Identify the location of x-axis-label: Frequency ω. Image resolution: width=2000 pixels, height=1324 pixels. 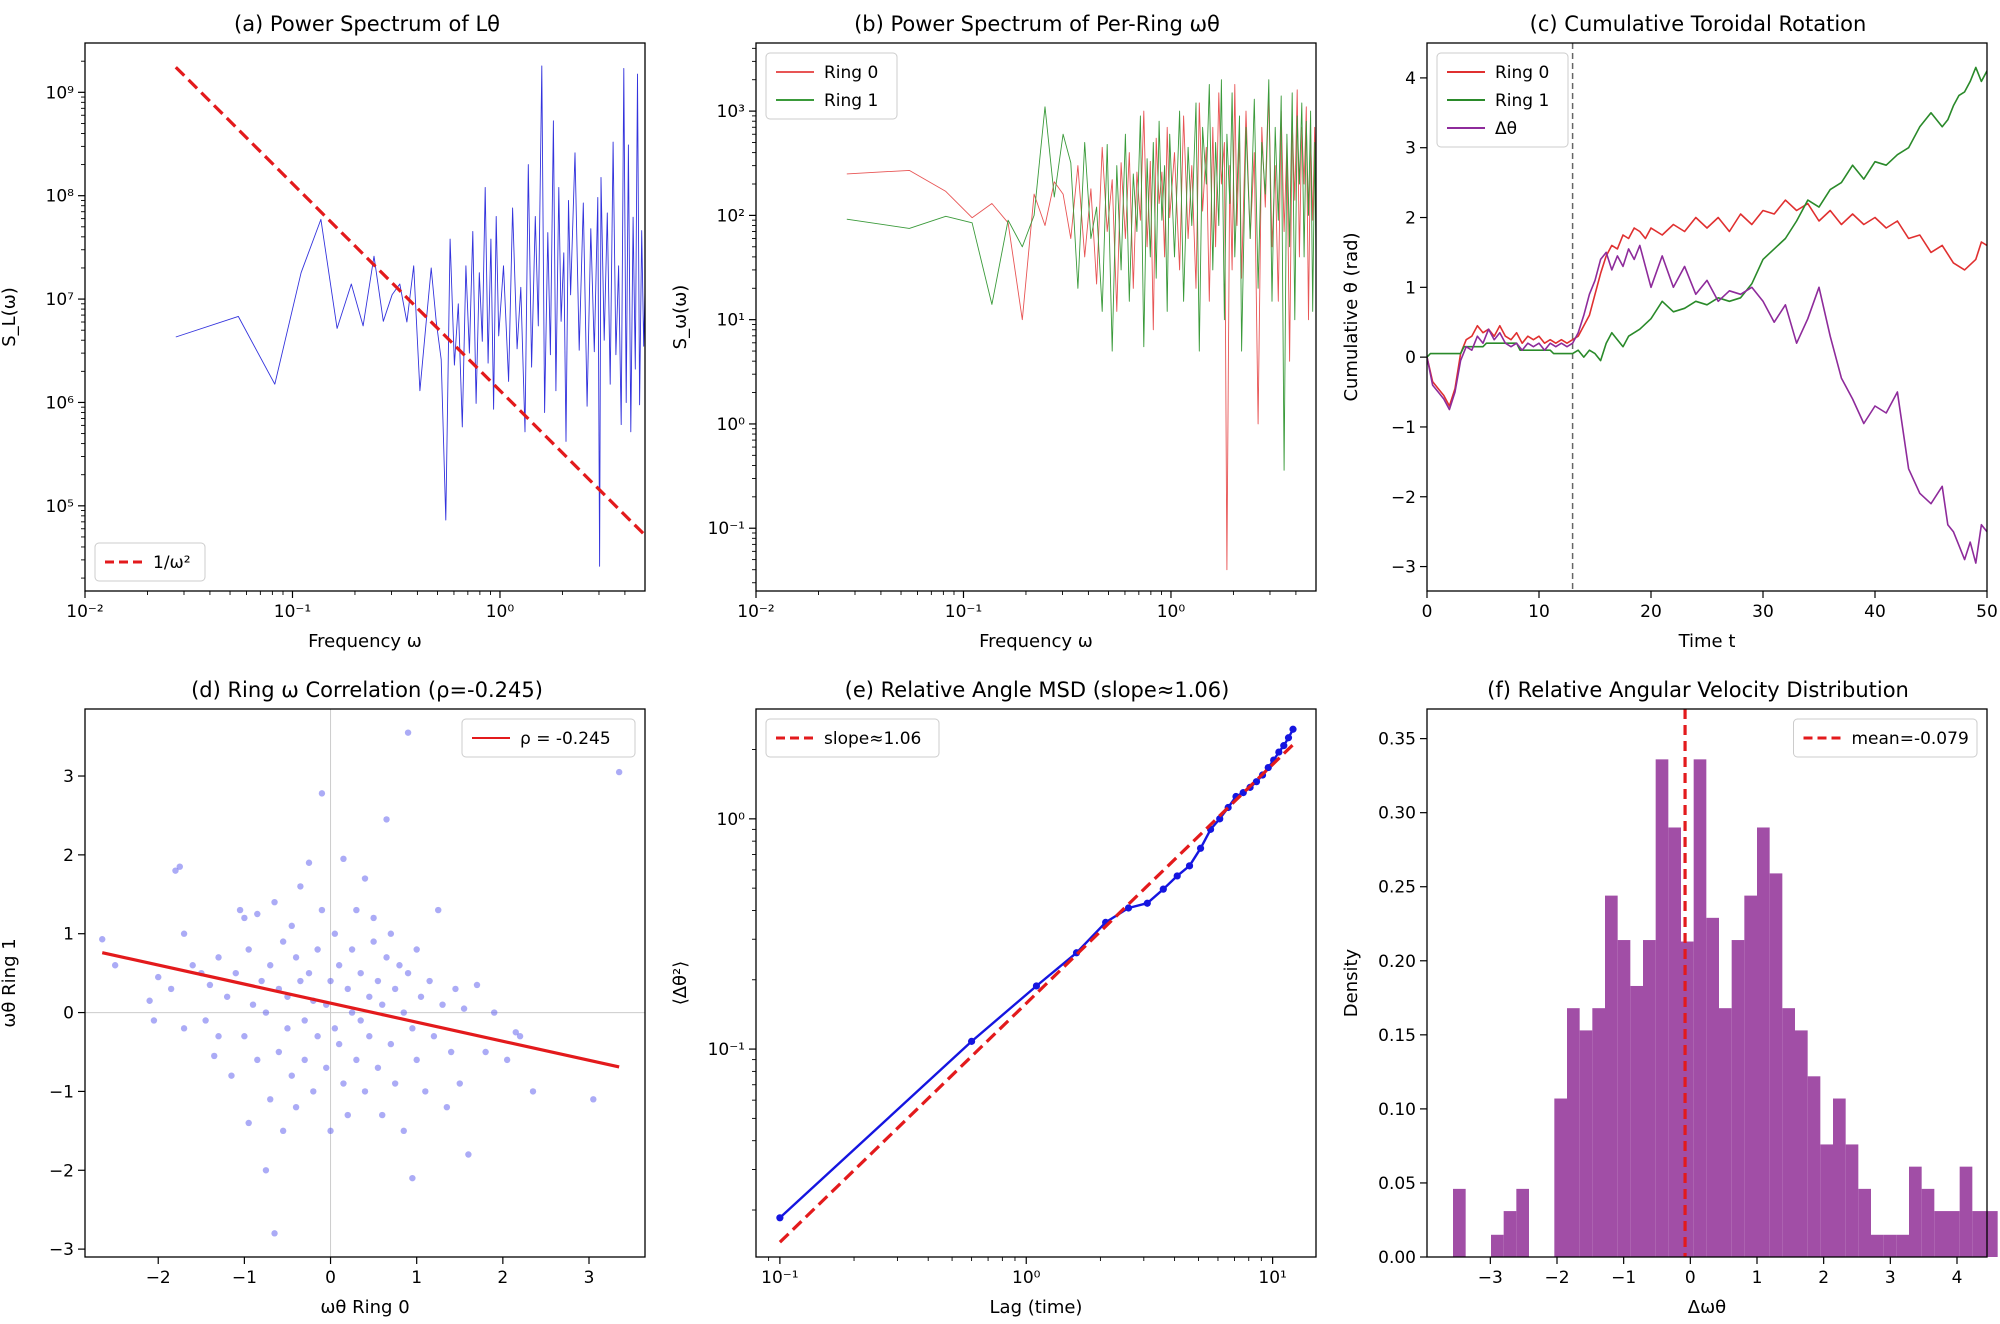
(1036, 641).